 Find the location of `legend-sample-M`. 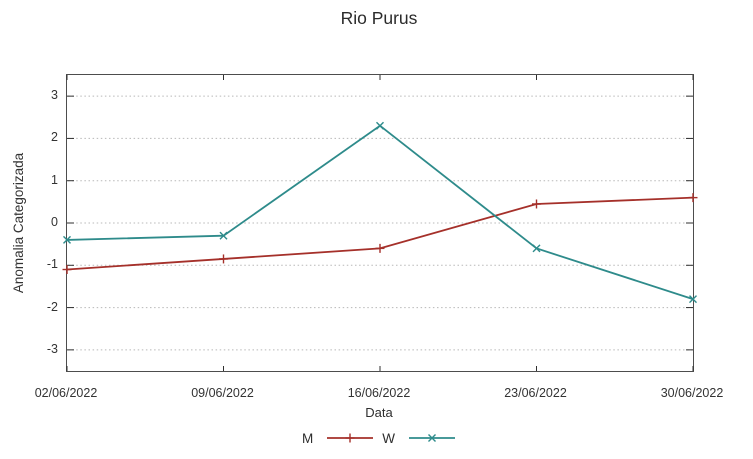

legend-sample-M is located at coordinates (350, 438).